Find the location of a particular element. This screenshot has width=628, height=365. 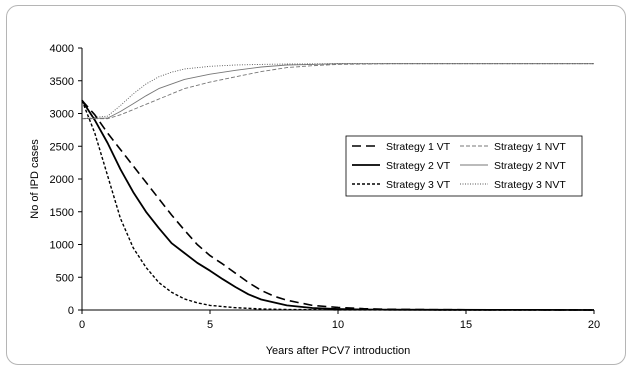

legend-label-4: Strategy 2 NVT is located at coordinates (530, 166).